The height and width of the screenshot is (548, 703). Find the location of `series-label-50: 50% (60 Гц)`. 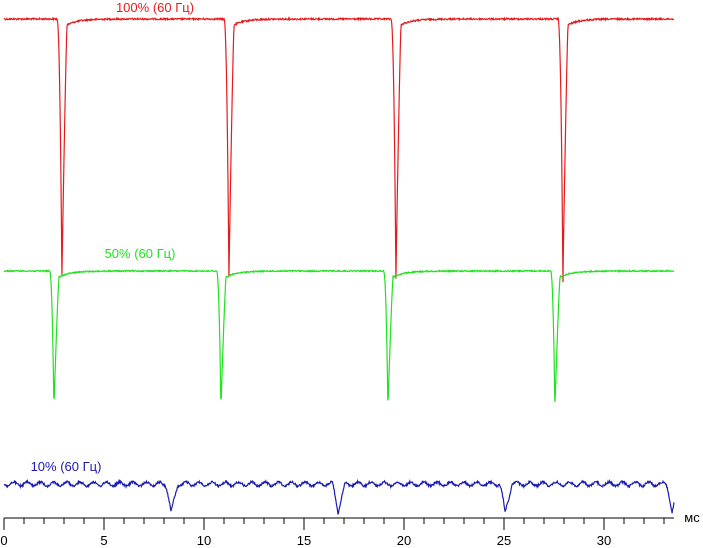

series-label-50: 50% (60 Гц) is located at coordinates (140, 253).